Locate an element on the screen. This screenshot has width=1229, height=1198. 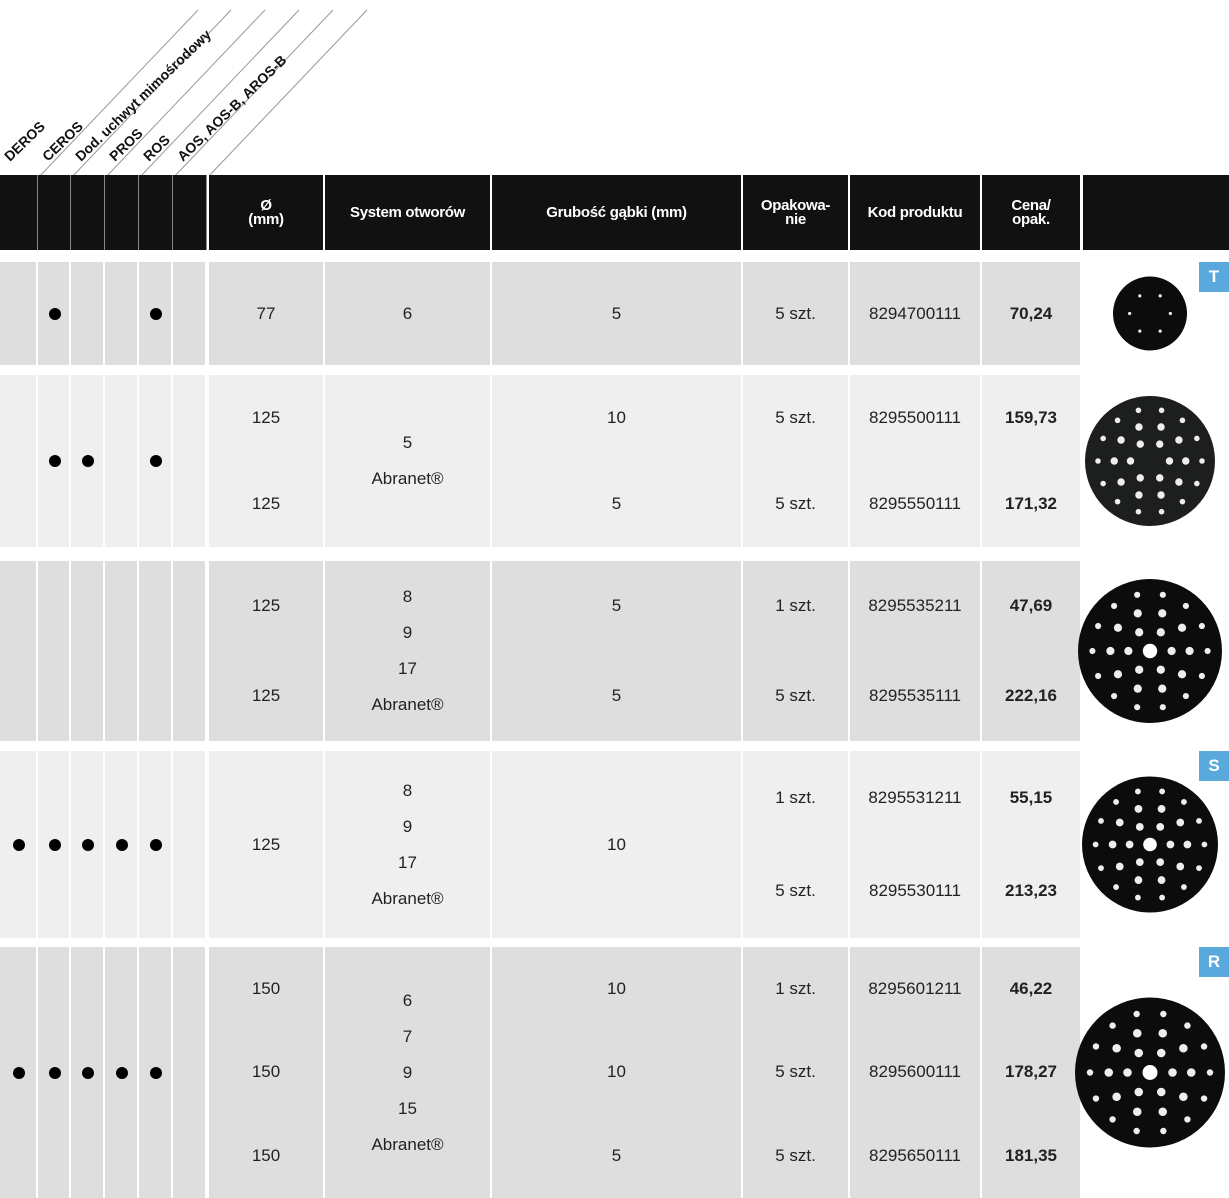
prices-value: 47,69 is located at coordinates (1031, 605).